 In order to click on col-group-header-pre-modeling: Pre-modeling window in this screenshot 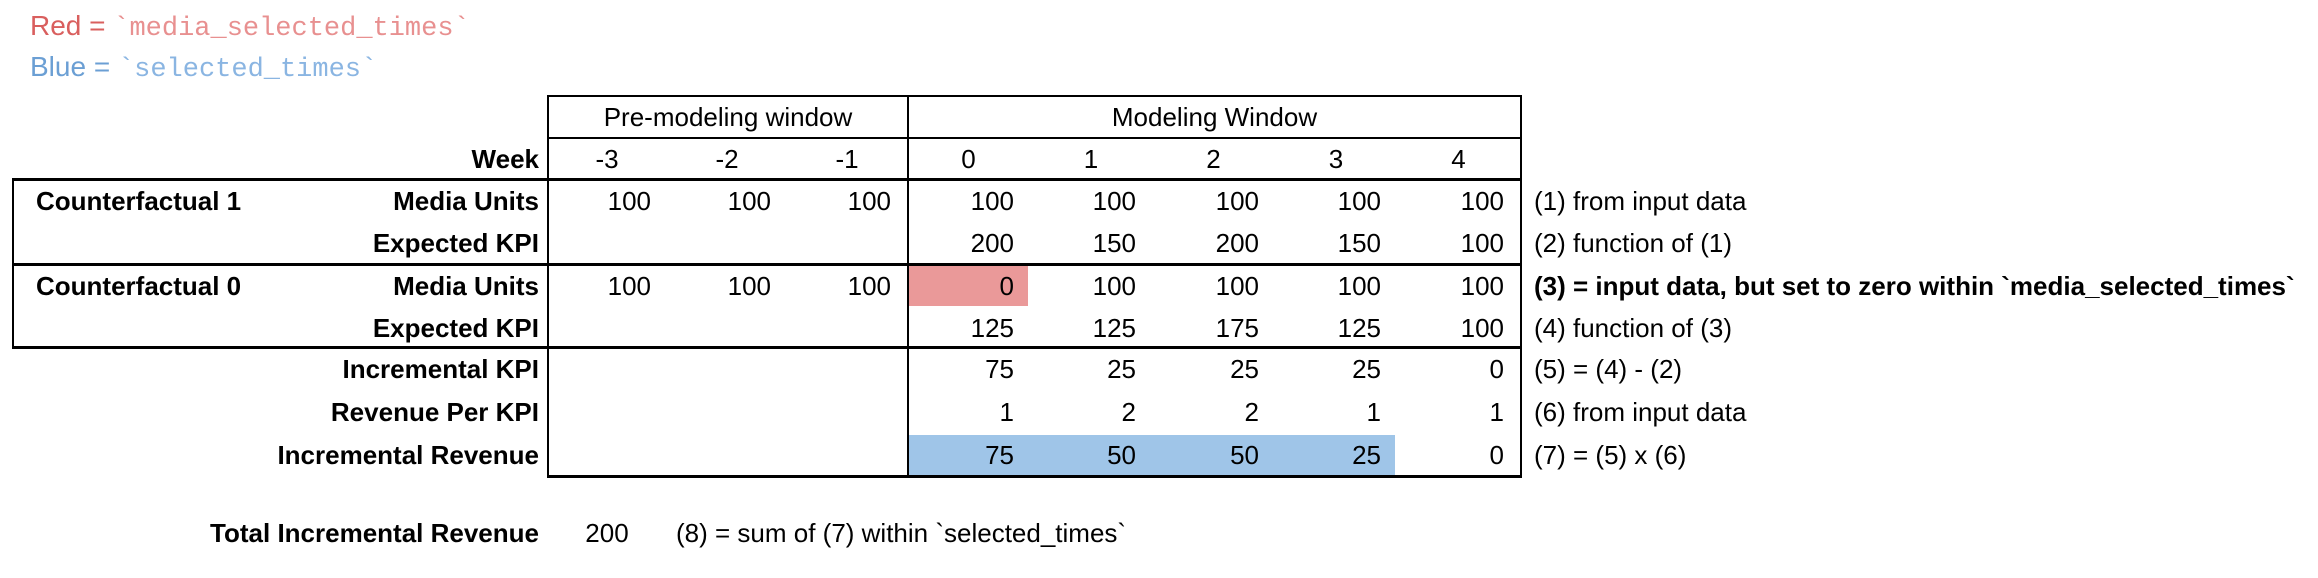, I will do `click(728, 117)`.